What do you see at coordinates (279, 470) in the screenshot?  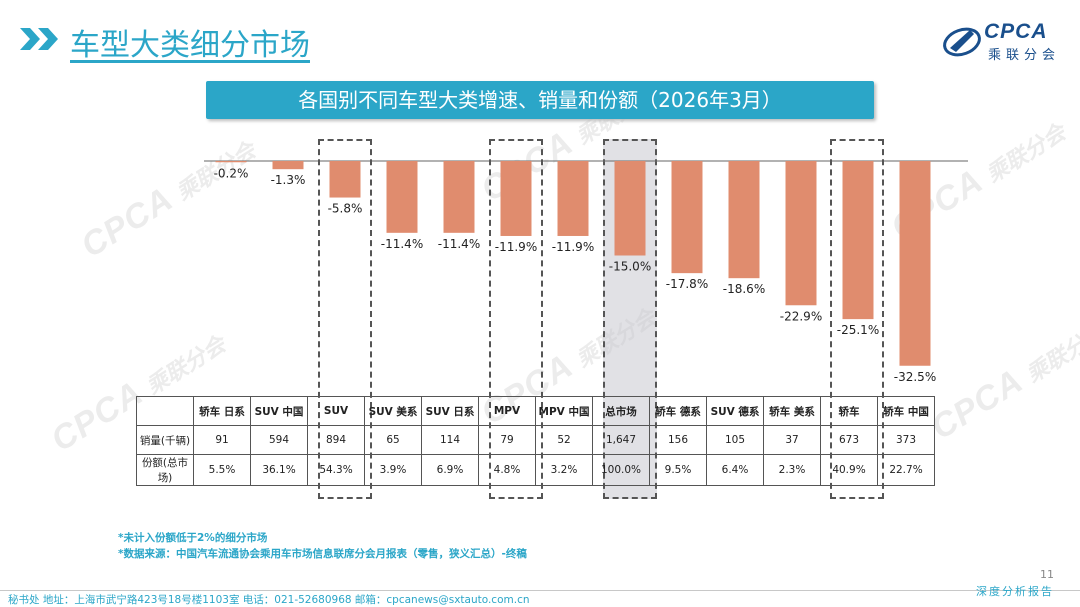 I see `table-cell: 36.1%` at bounding box center [279, 470].